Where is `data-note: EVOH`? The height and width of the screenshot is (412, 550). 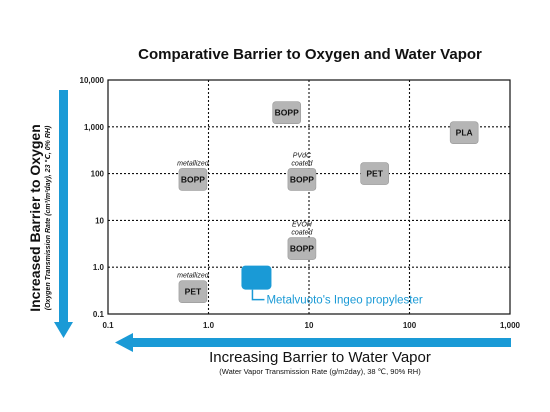 data-note: EVOH is located at coordinates (302, 225).